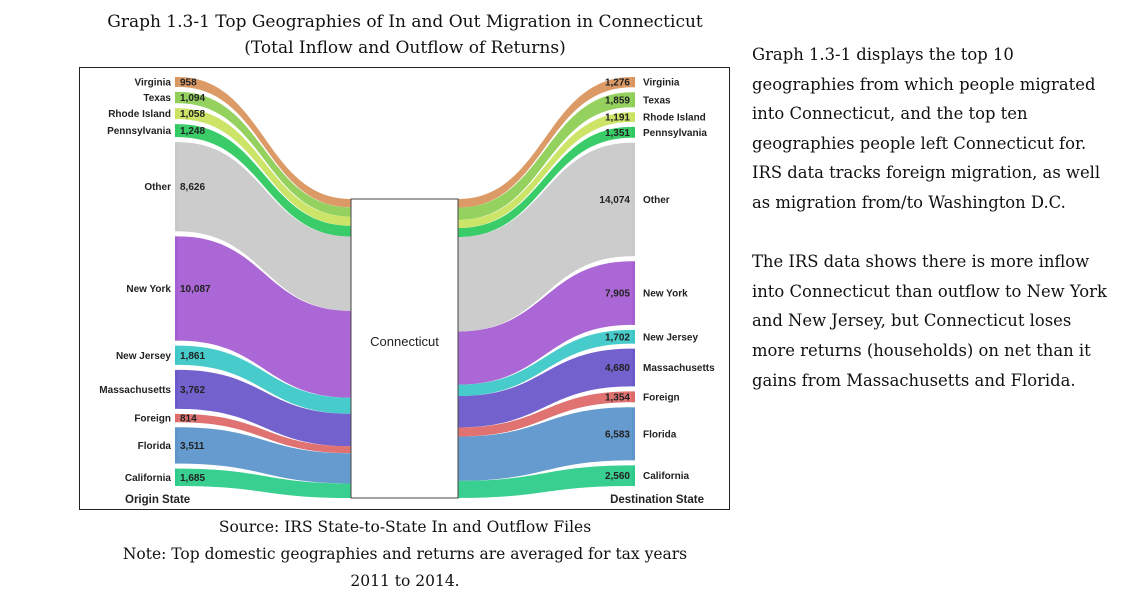 Image resolution: width=1123 pixels, height=611 pixels. I want to click on destination-axis-label: Destination State, so click(657, 500).